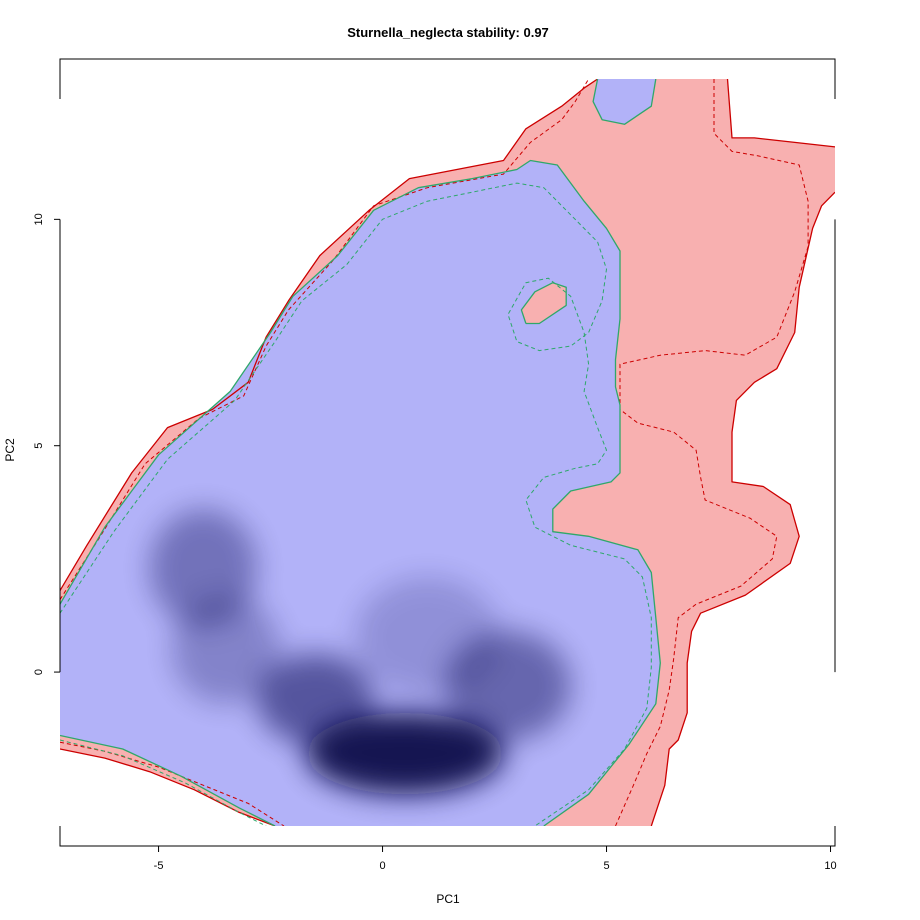 The image size is (920, 920). I want to click on y-tick-label: 10, so click(39, 219).